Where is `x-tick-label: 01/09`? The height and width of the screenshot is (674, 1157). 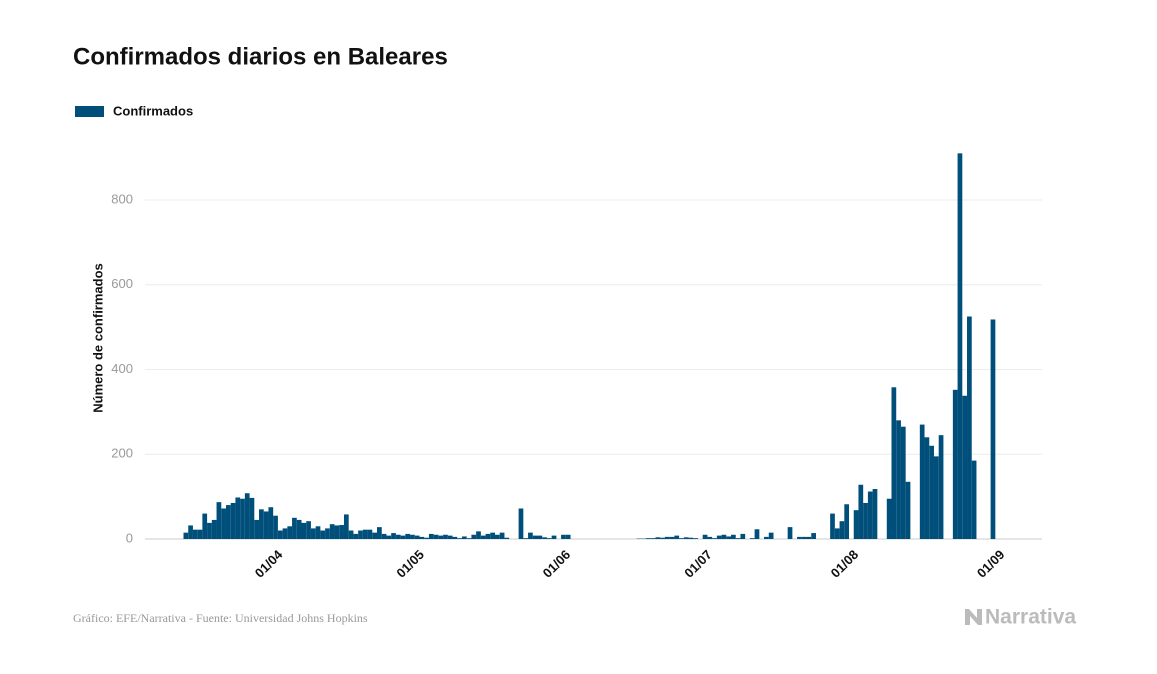
x-tick-label: 01/09 is located at coordinates (991, 564).